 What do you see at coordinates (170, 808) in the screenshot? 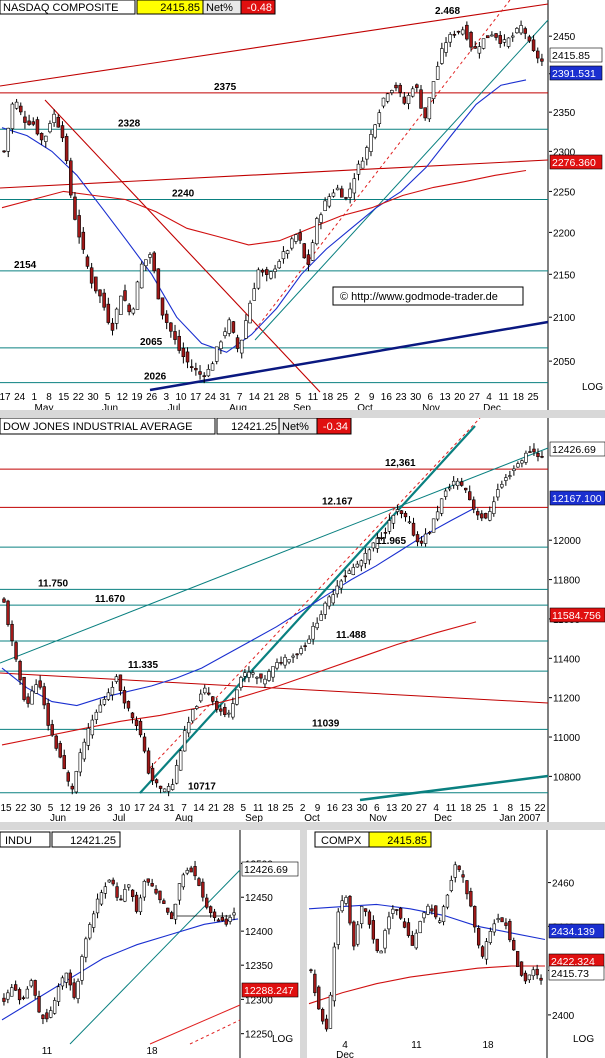
I see `x-tick-label: 31` at bounding box center [170, 808].